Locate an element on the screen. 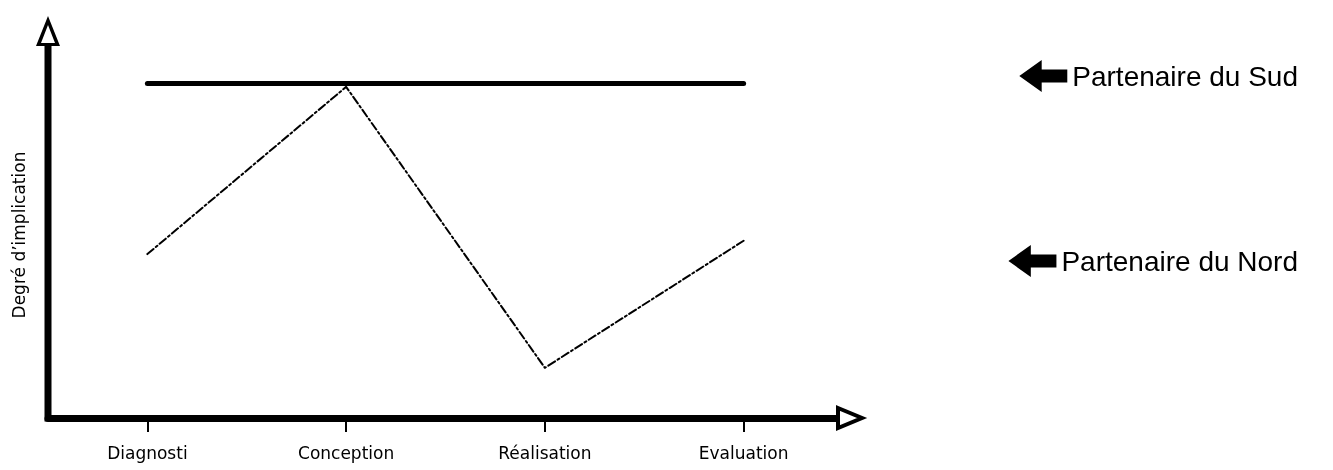 The image size is (1333, 470). x-tick-label: Evaluation is located at coordinates (743, 452).